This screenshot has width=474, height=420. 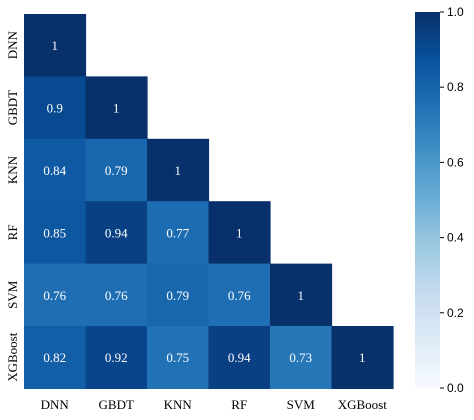 What do you see at coordinates (427, 200) in the screenshot?
I see `colorbar` at bounding box center [427, 200].